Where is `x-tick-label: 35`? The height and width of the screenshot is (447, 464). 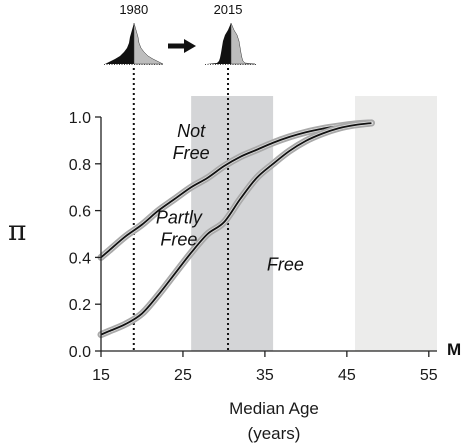 x-tick-label: 35 is located at coordinates (265, 375).